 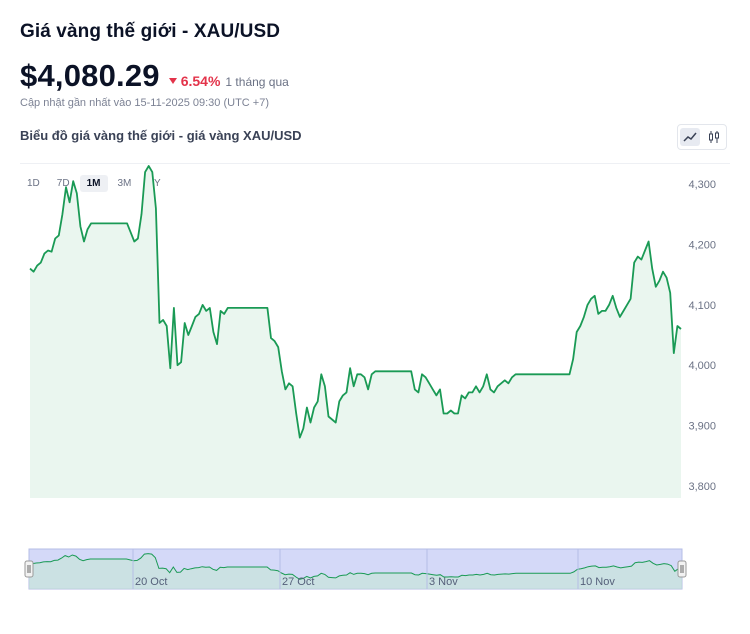 I want to click on period-7d: 7D, so click(x=63, y=183).